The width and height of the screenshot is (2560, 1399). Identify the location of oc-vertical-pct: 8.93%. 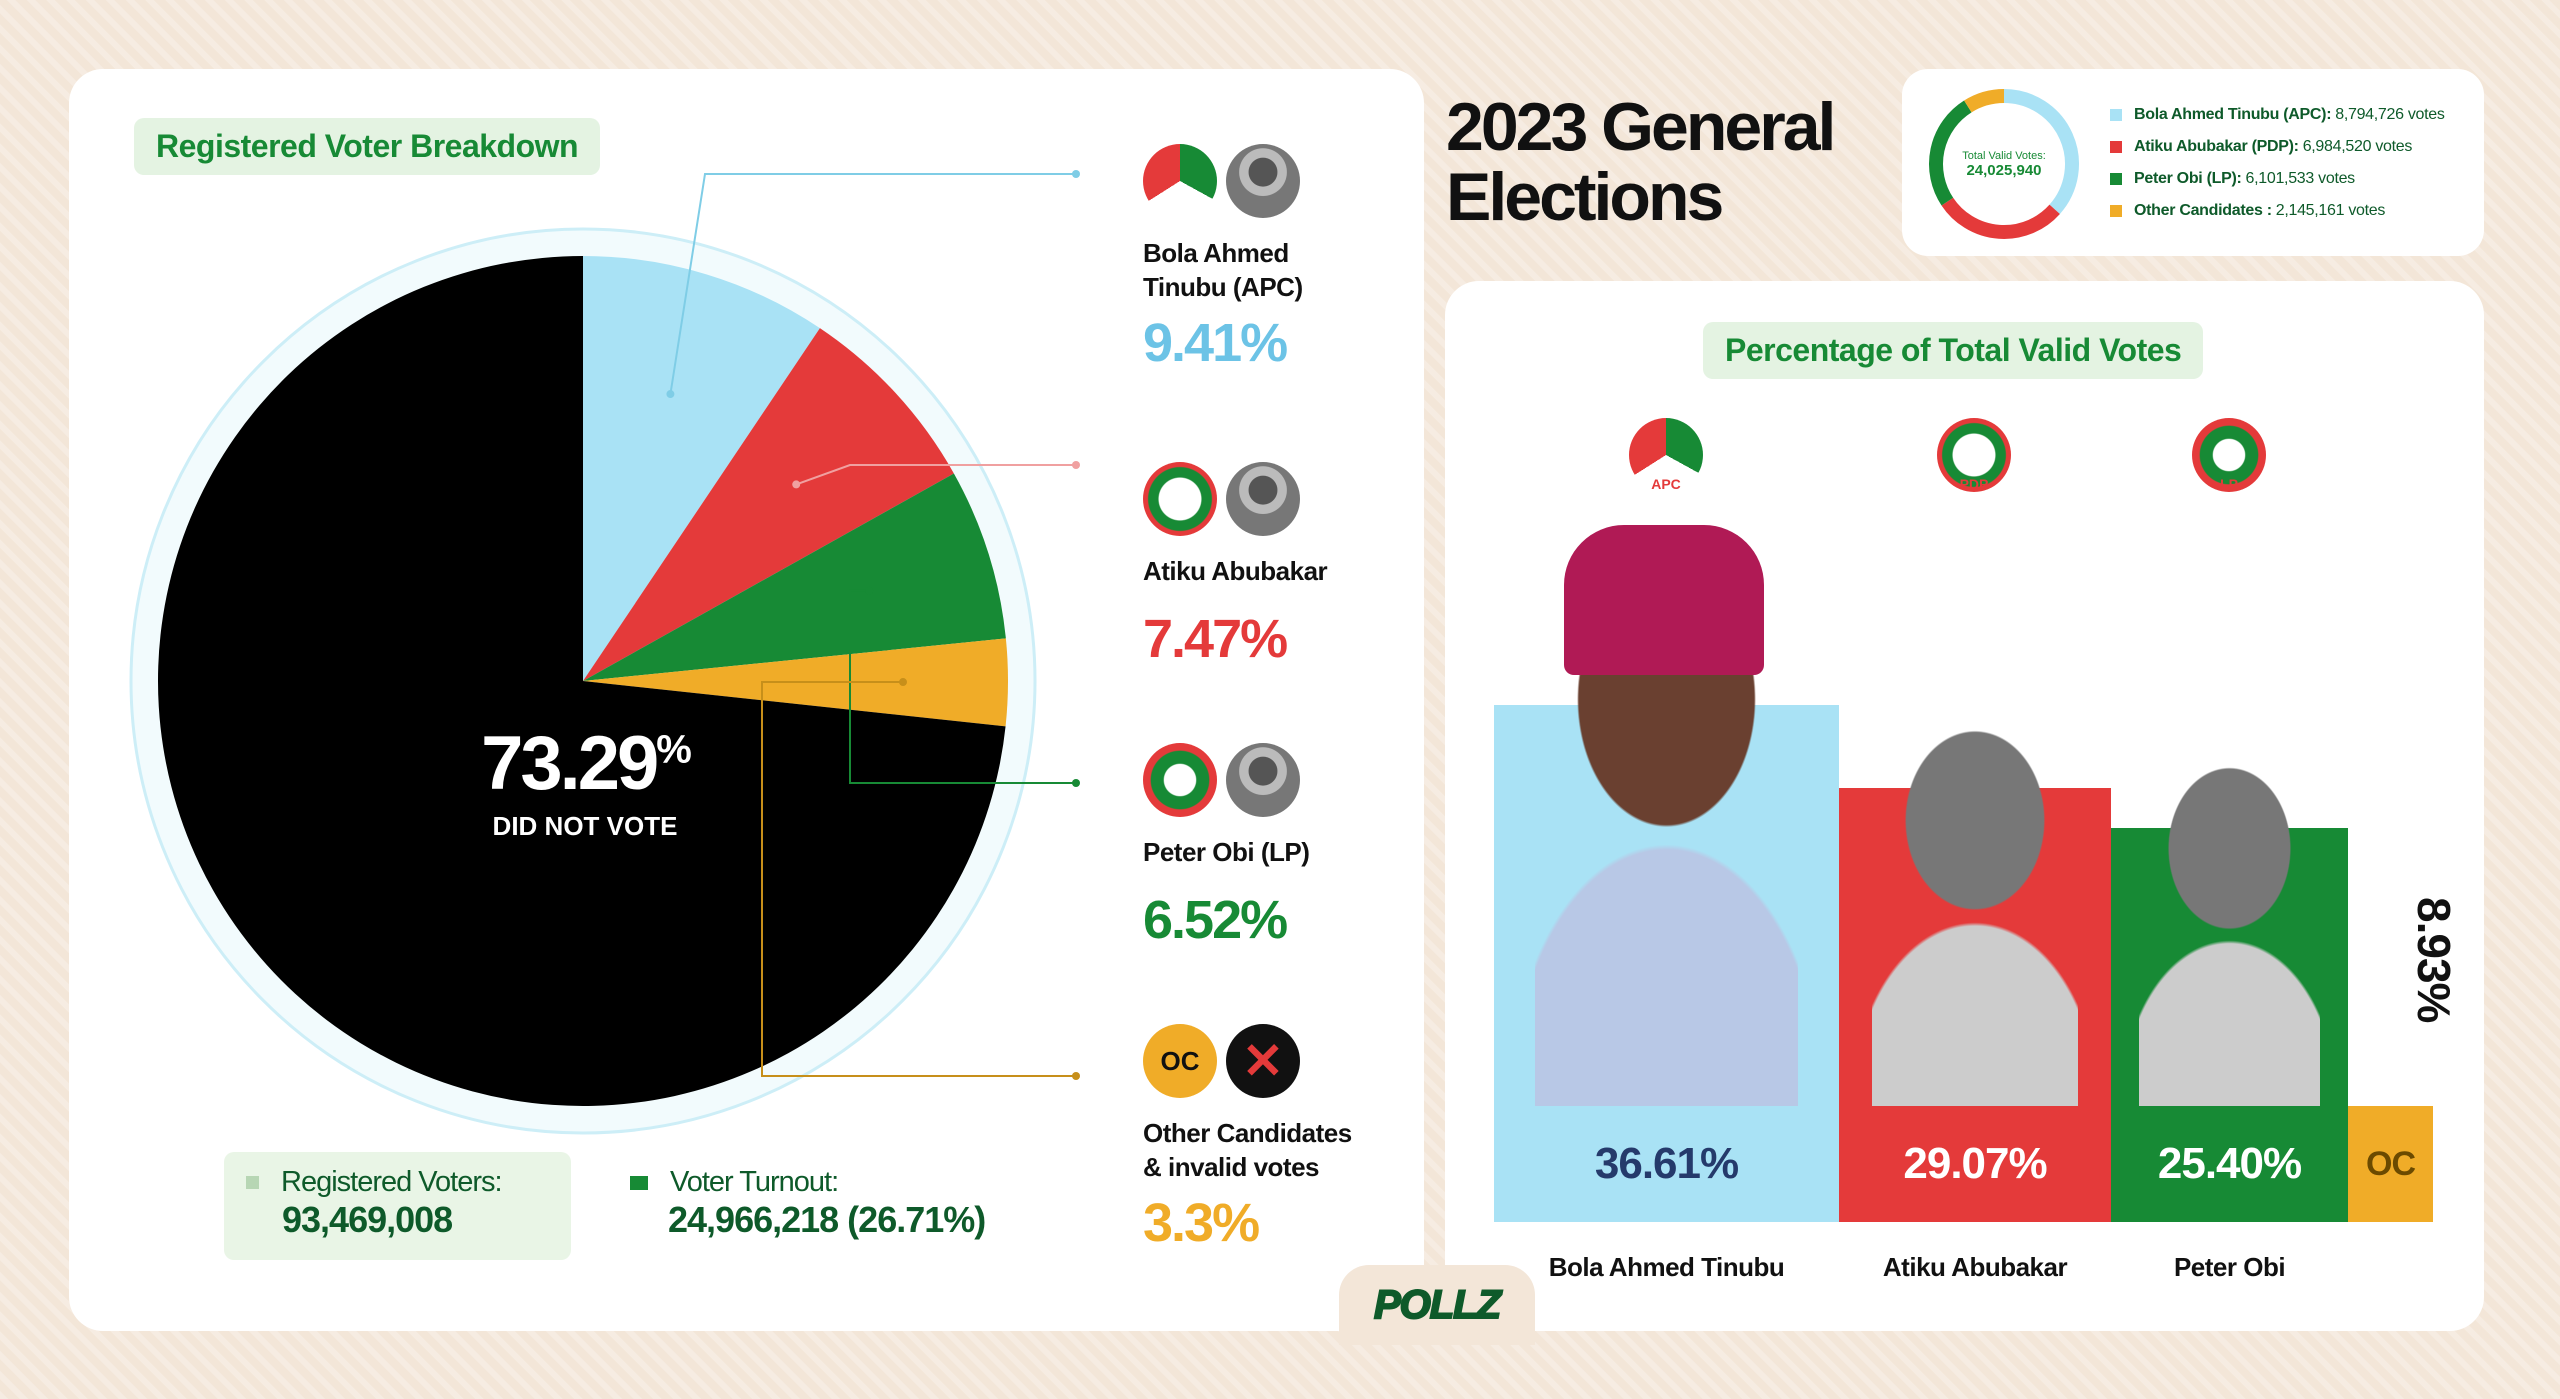
(2434, 960).